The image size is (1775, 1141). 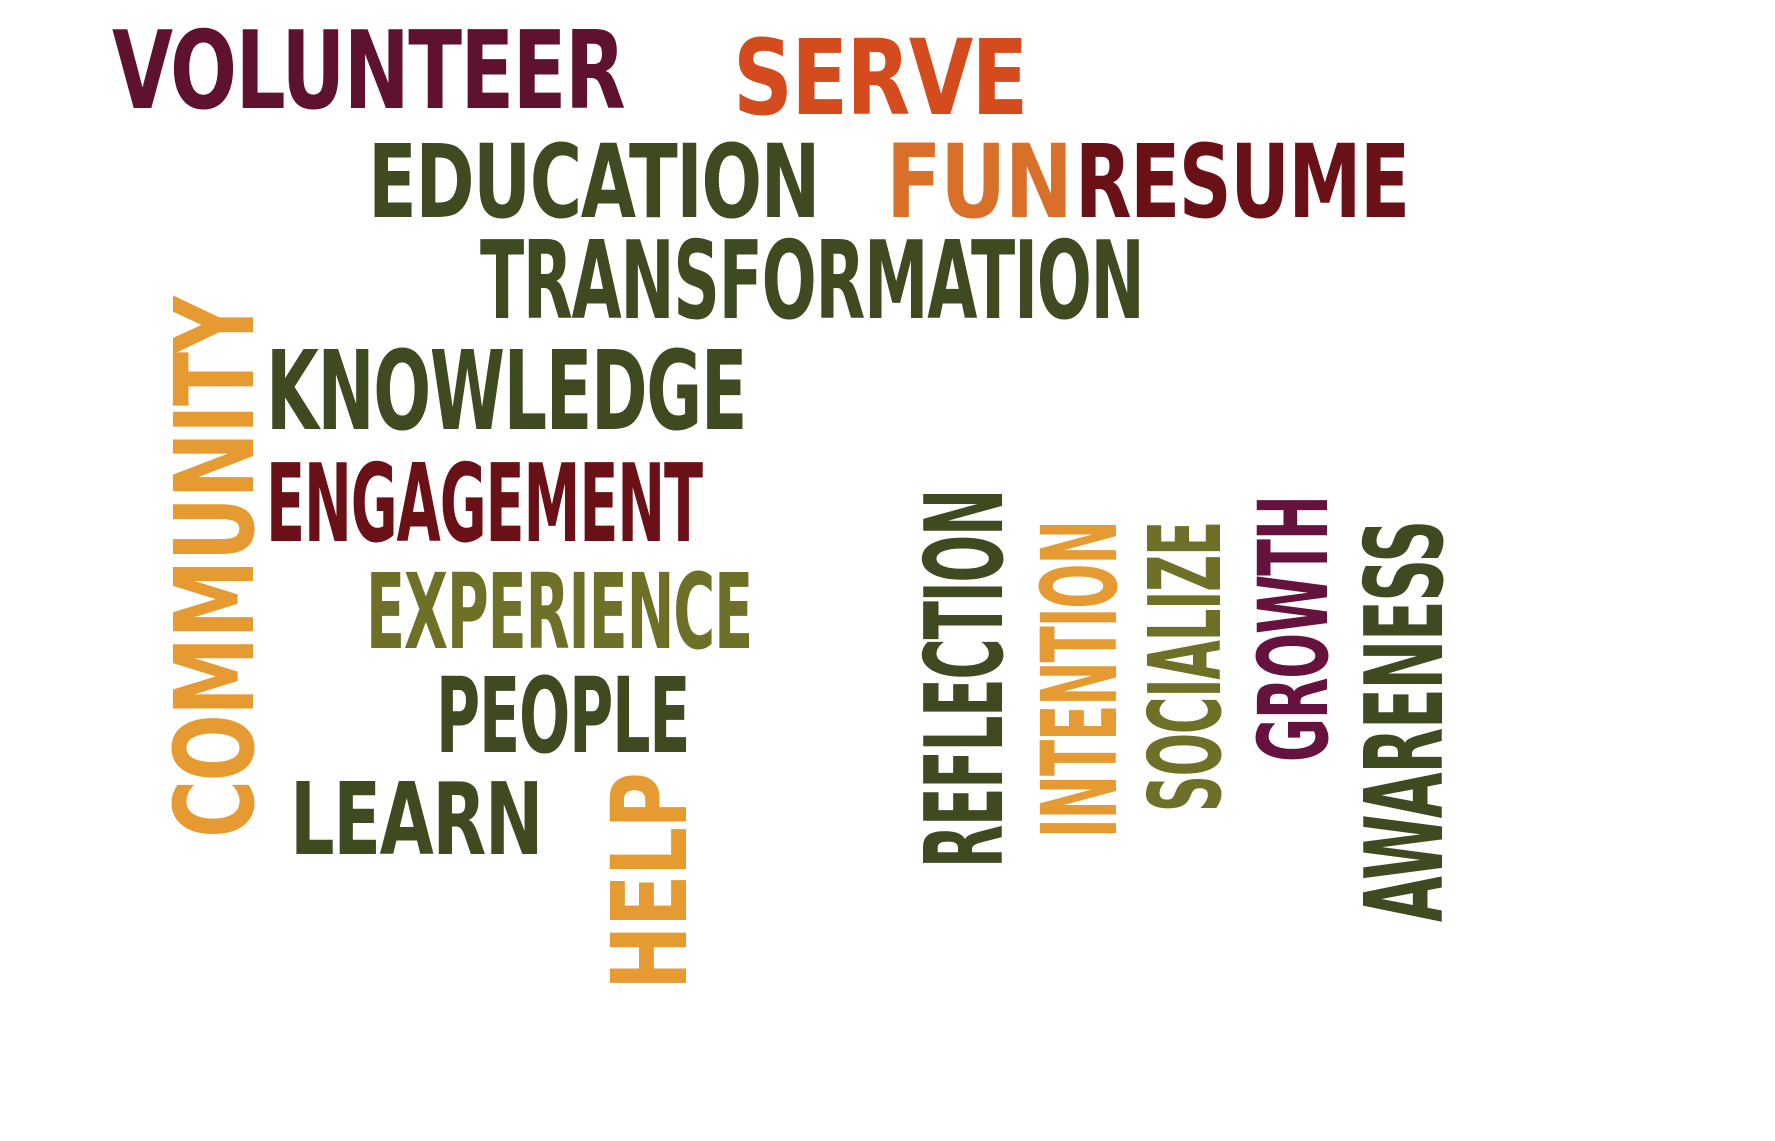 I want to click on word-knowledge: KNOWLEDGE, so click(x=506, y=391).